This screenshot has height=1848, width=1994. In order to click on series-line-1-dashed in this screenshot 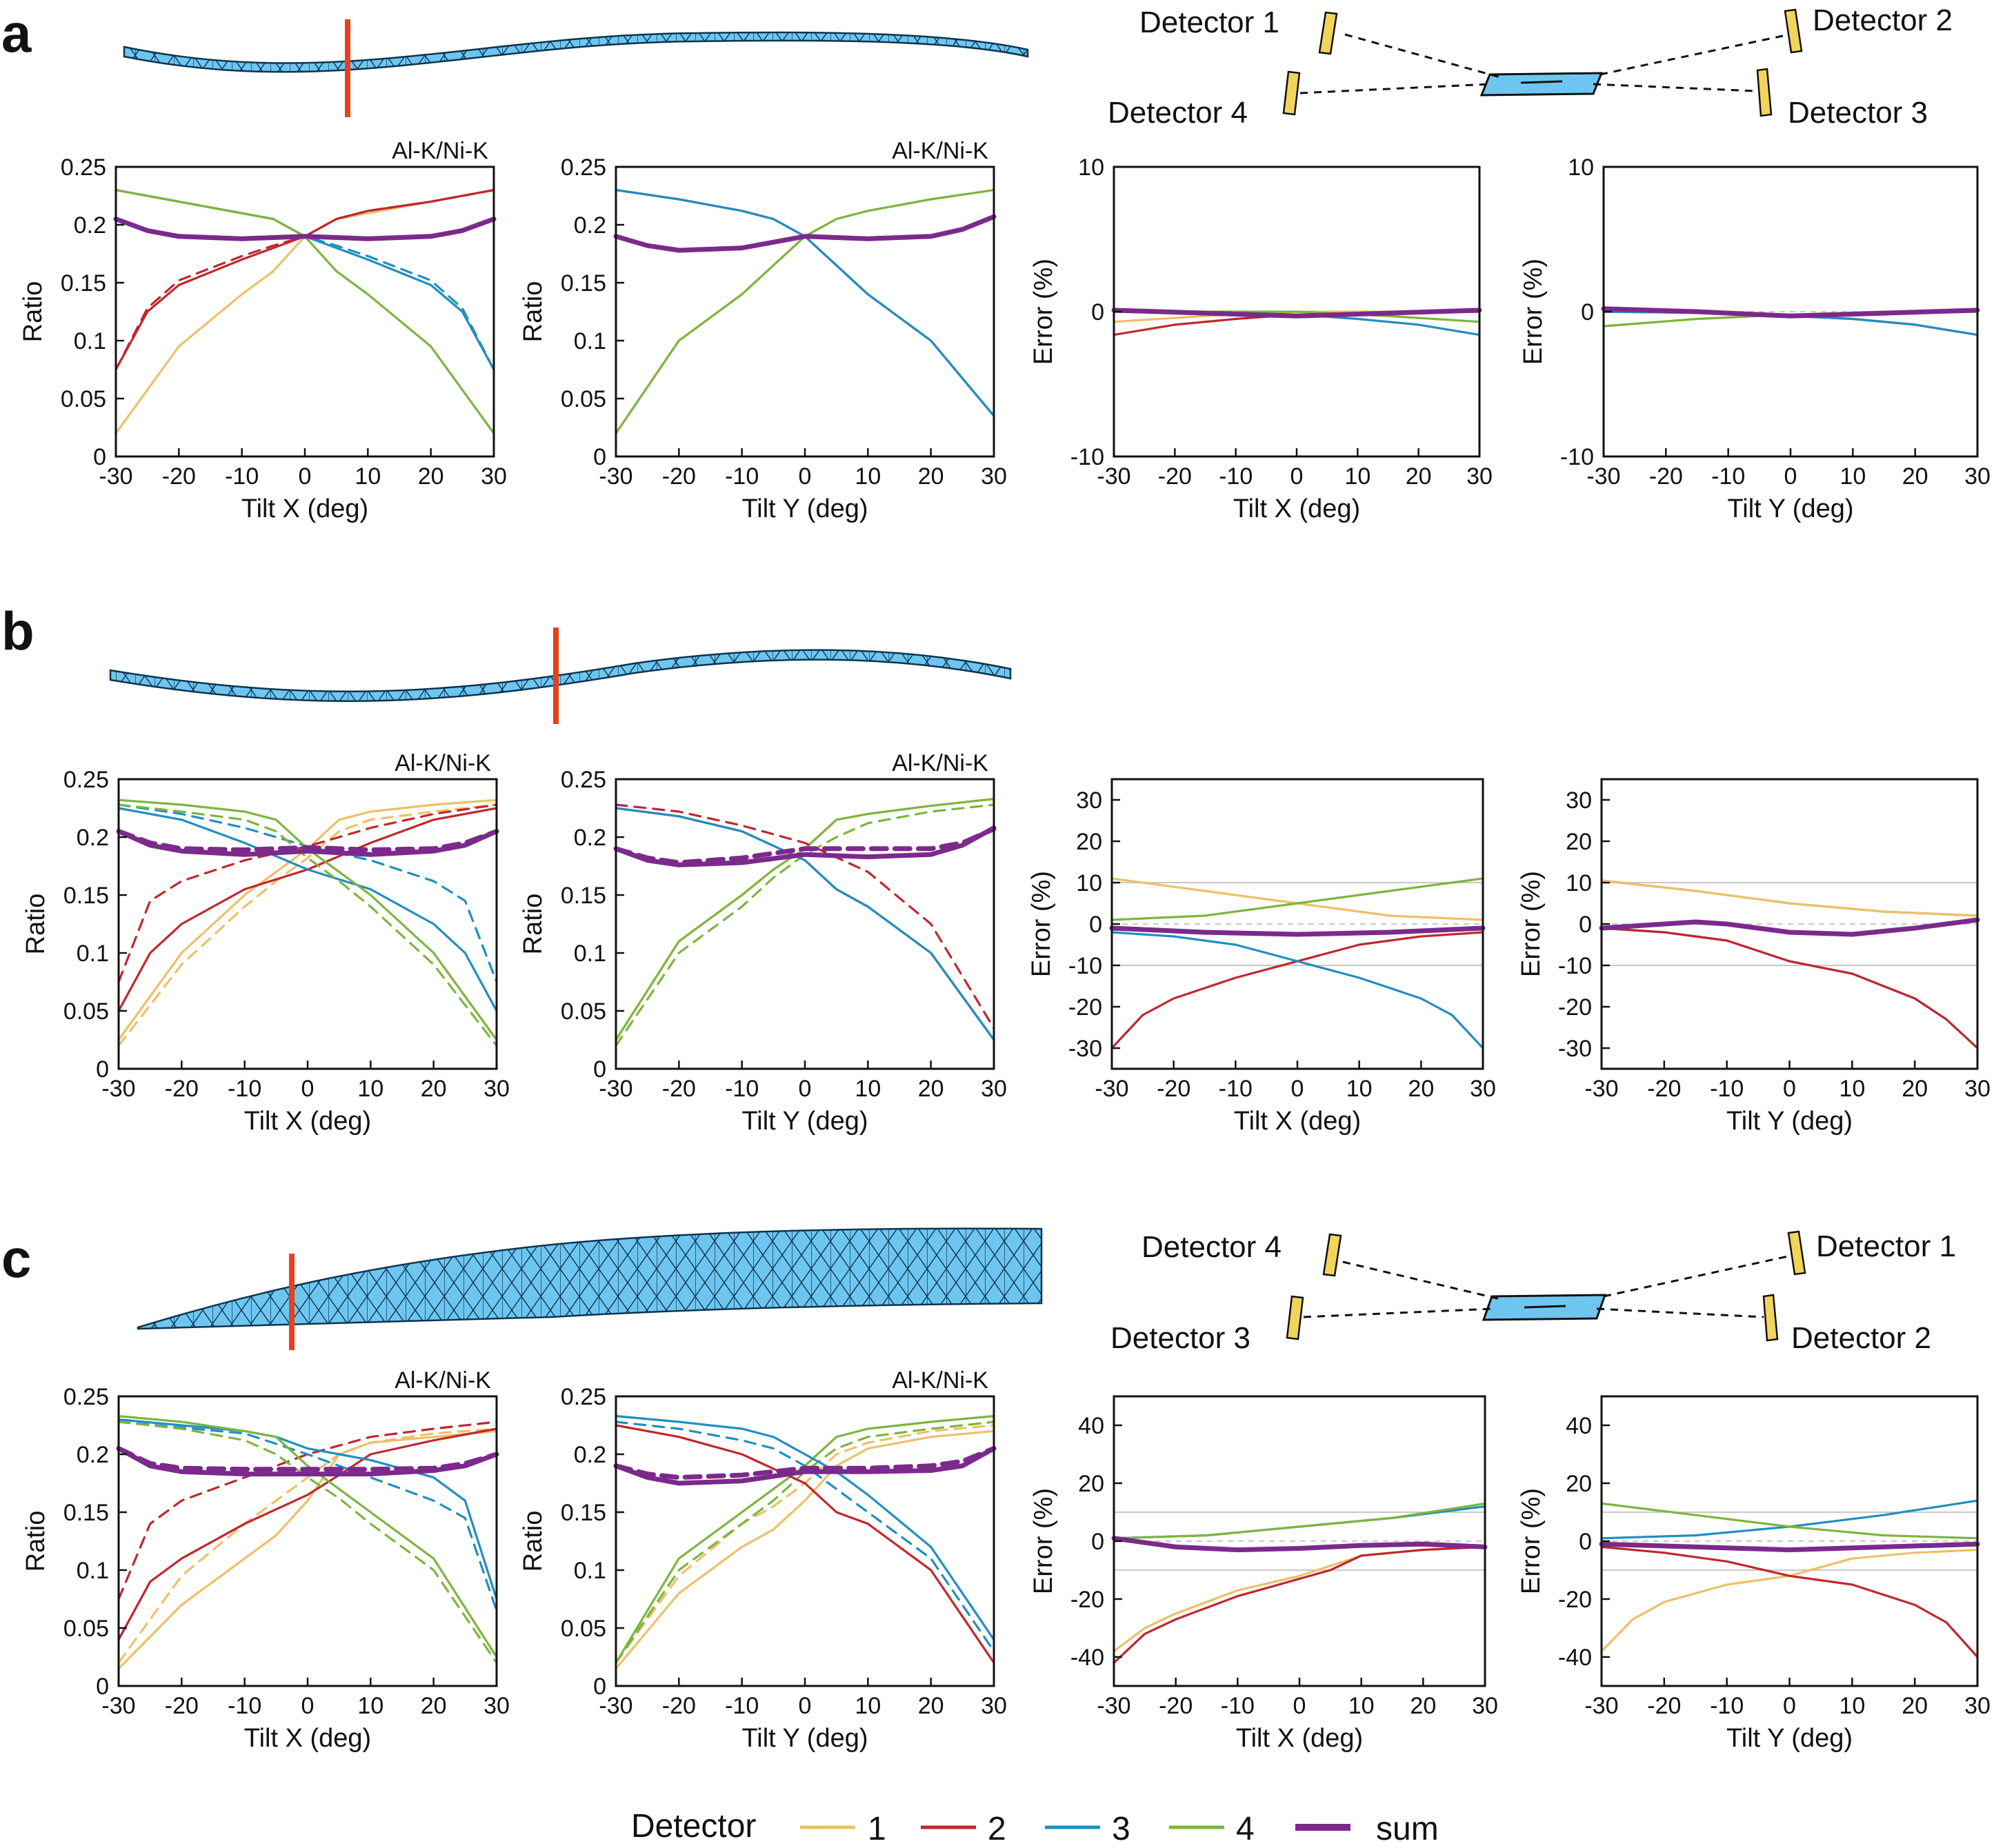, I will do `click(307, 1545)`.